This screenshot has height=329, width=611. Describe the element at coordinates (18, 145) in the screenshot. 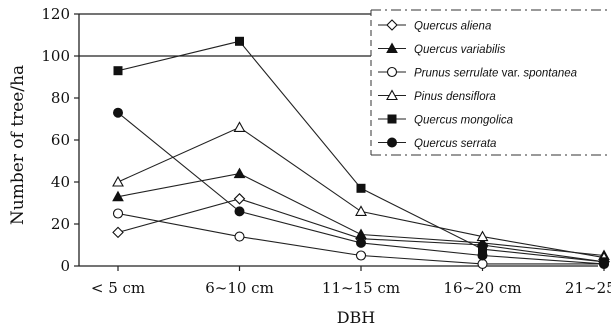

I see `y-axis-label: Number of tree/ha` at that location.